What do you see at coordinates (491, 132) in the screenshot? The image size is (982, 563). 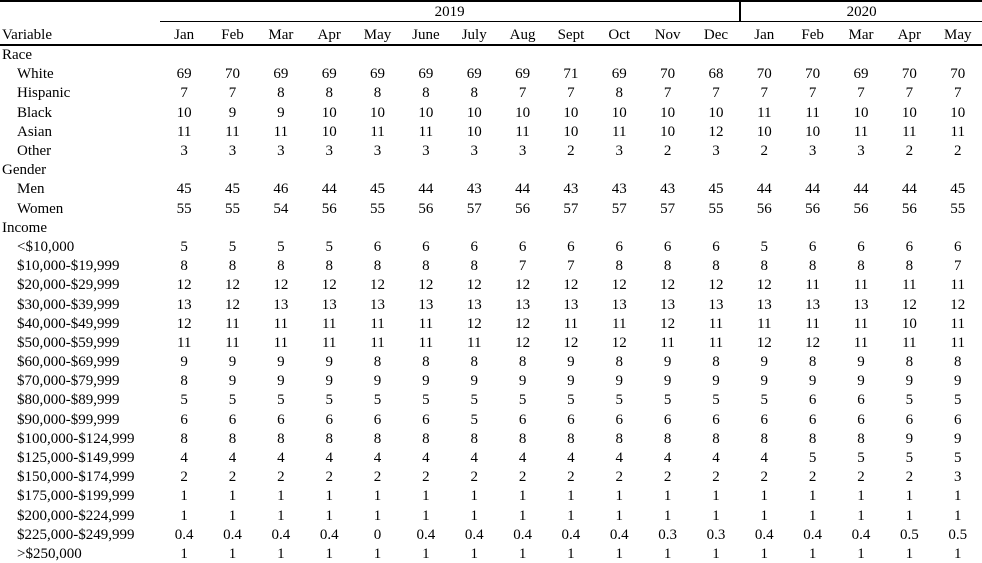 I see `table-row: Asian 11 11 11 10 11 11 10 11 10 11 10 12 10 10 11 11 11` at bounding box center [491, 132].